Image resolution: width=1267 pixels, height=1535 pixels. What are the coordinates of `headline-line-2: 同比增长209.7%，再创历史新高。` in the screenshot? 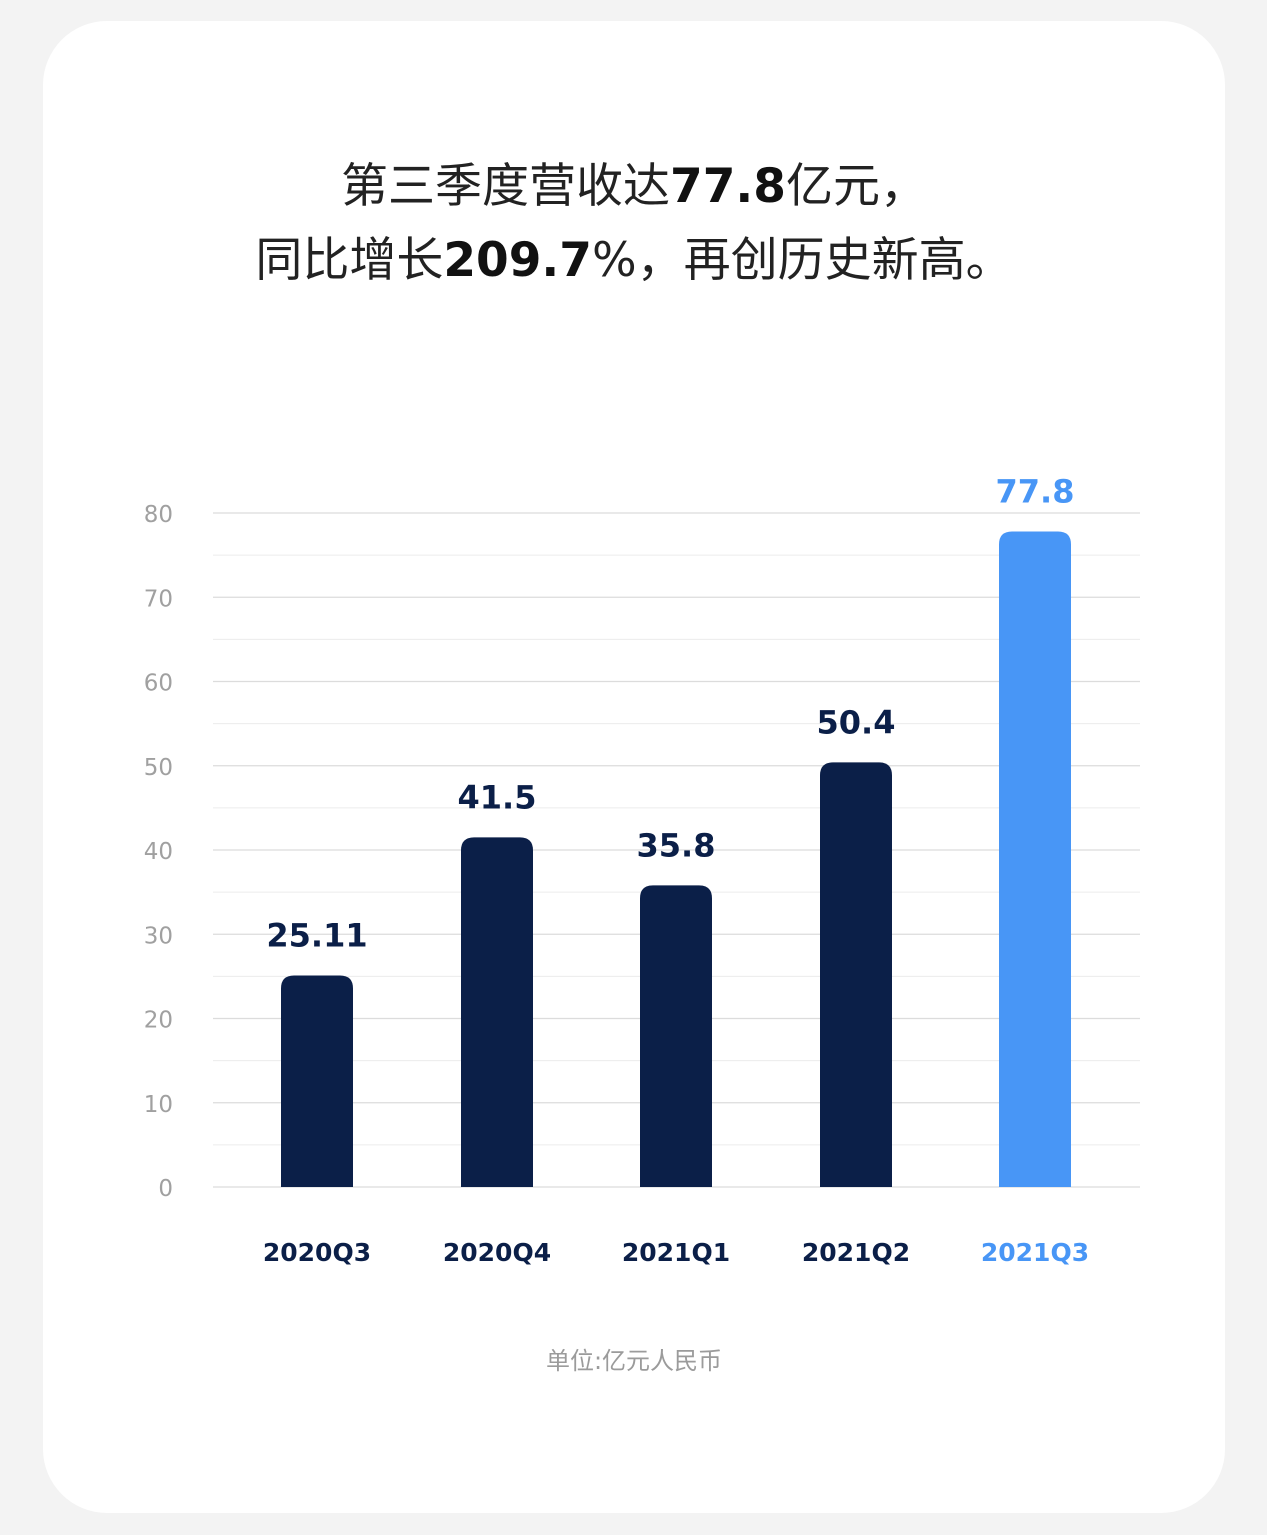 It's located at (634, 260).